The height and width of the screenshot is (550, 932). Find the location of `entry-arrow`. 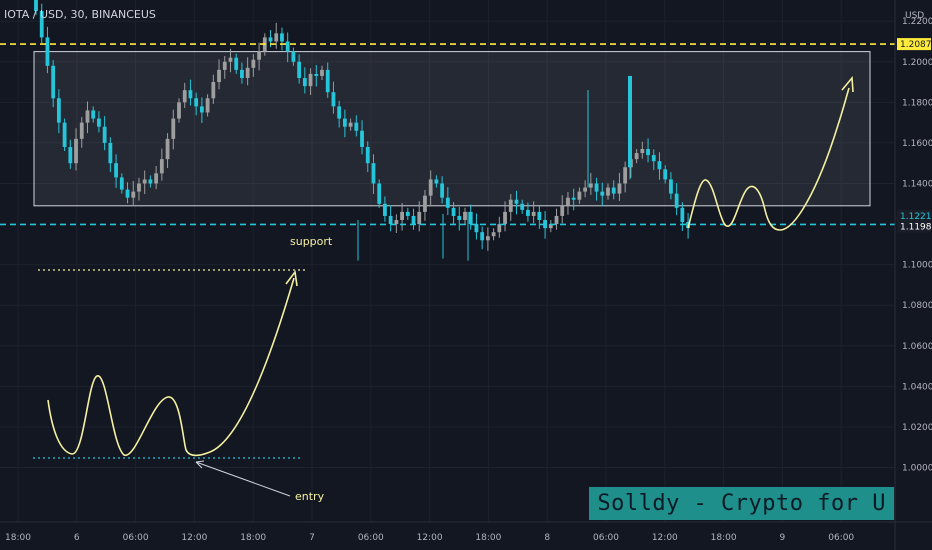

entry-arrow is located at coordinates (243, 478).